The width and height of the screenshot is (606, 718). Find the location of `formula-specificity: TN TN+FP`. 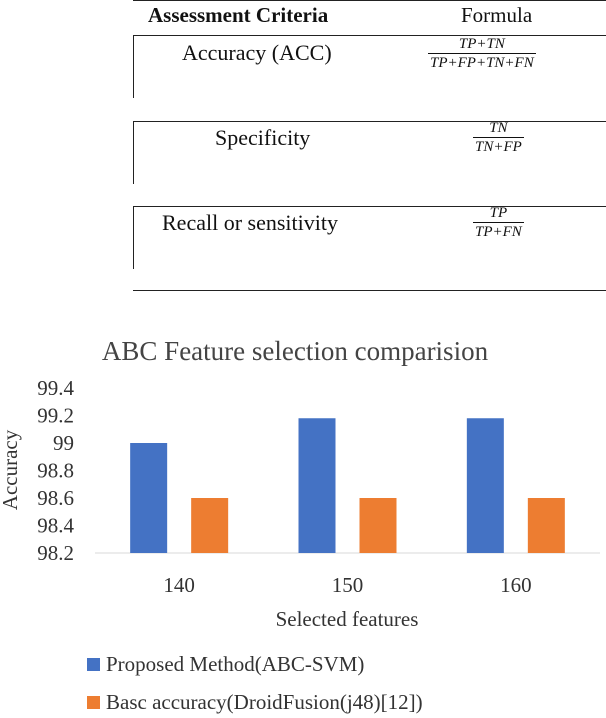

formula-specificity: TN TN+FP is located at coordinates (498, 137).